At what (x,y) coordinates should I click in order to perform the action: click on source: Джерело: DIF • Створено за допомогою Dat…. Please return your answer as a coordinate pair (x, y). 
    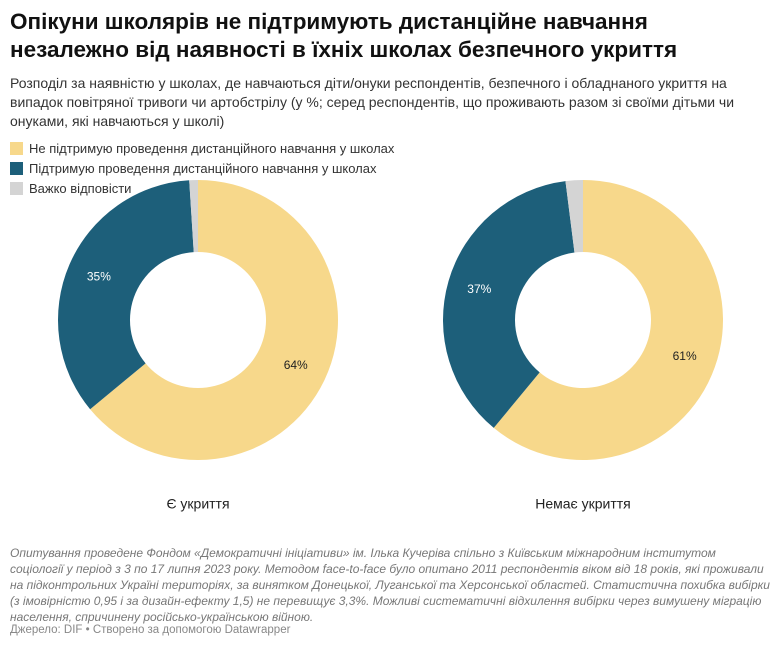
    Looking at the image, I should click on (150, 630).